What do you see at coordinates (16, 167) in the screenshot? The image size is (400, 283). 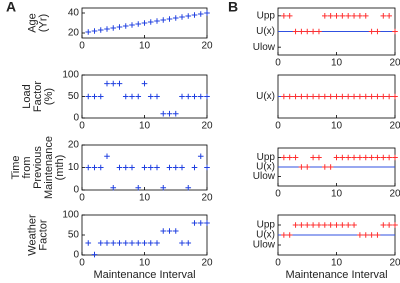 I see `y-axis-label: Time` at bounding box center [16, 167].